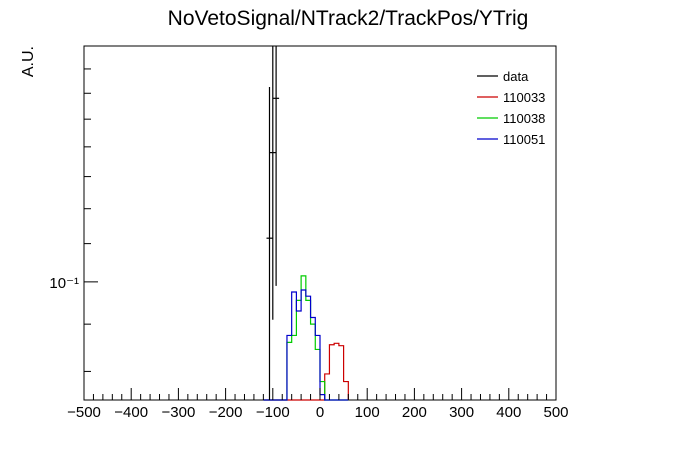  I want to click on x-tick-label: 0, so click(320, 412).